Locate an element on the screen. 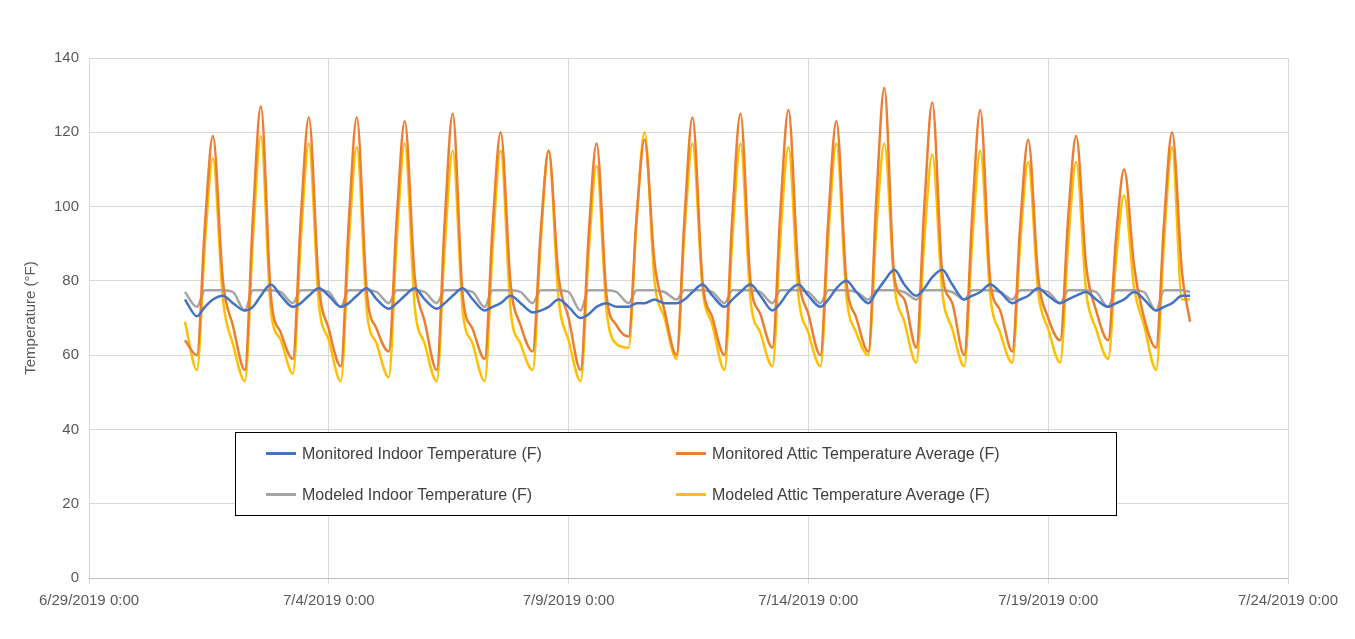 Image resolution: width=1355 pixels, height=639 pixels. line-series is located at coordinates (687, 294).